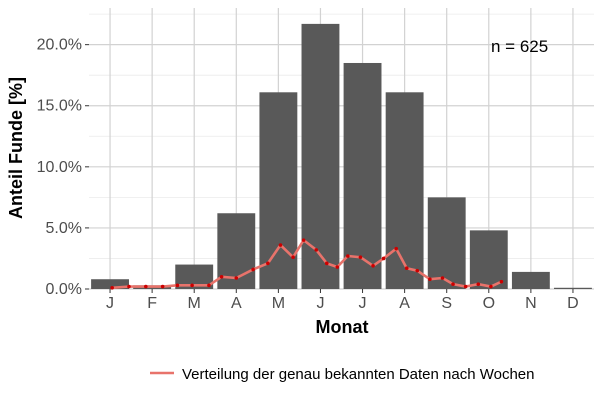 The width and height of the screenshot is (600, 400). What do you see at coordinates (342, 327) in the screenshot?
I see `x-axis-title: Monat` at bounding box center [342, 327].